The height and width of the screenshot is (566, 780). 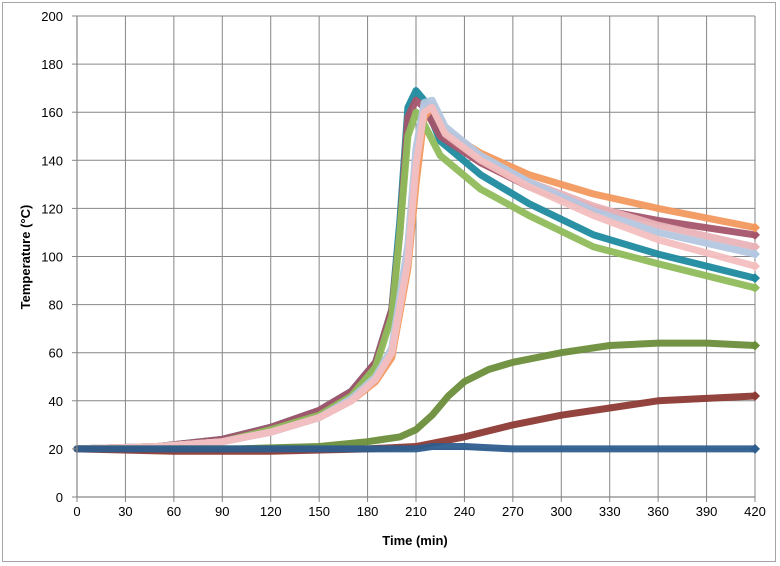 I want to click on x-tick-label: 210, so click(x=416, y=511).